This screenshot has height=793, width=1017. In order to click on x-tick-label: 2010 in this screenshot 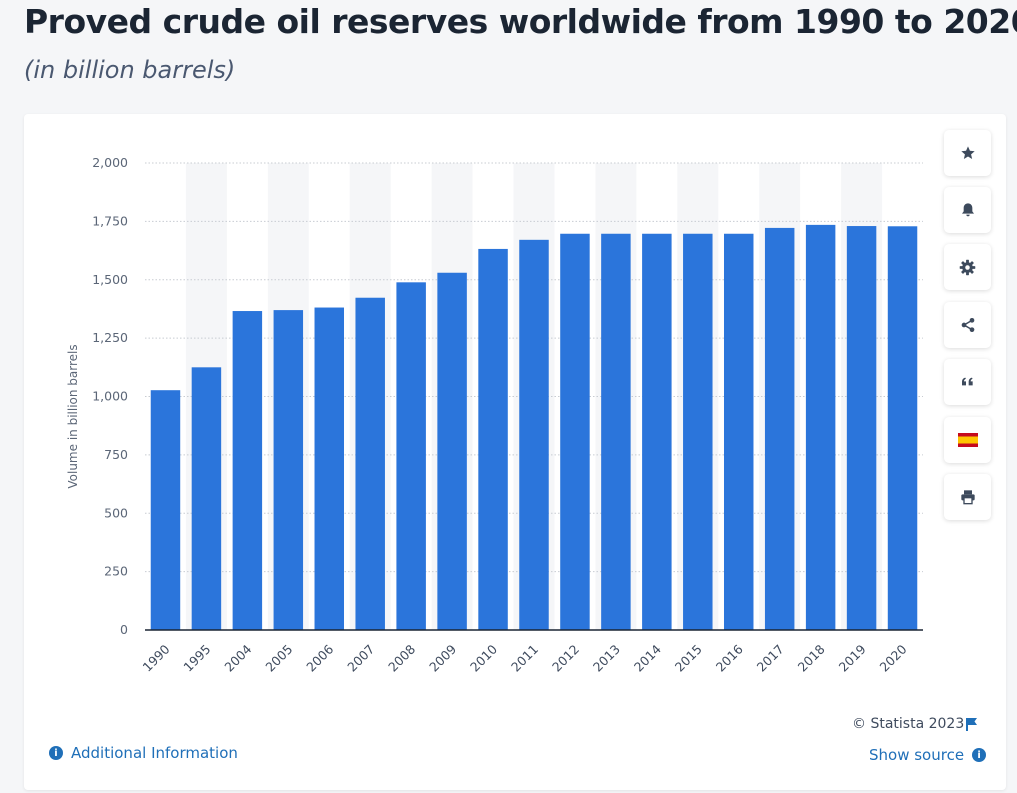, I will do `click(483, 657)`.